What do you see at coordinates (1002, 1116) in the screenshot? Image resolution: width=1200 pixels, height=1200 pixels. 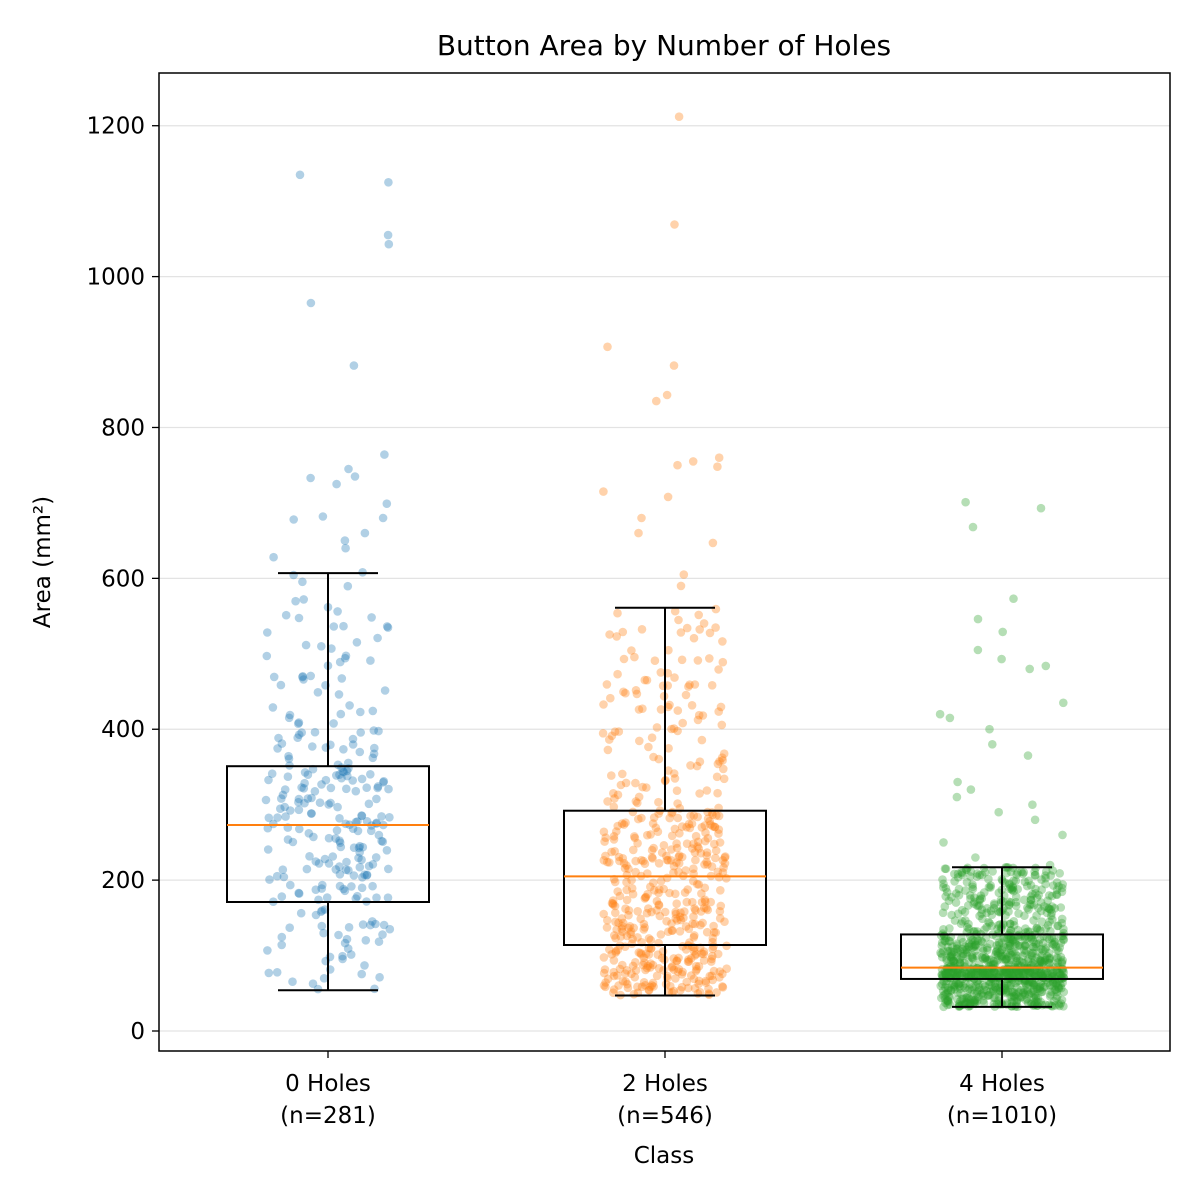 I see `x-tick-count-label: (n=1010)` at bounding box center [1002, 1116].